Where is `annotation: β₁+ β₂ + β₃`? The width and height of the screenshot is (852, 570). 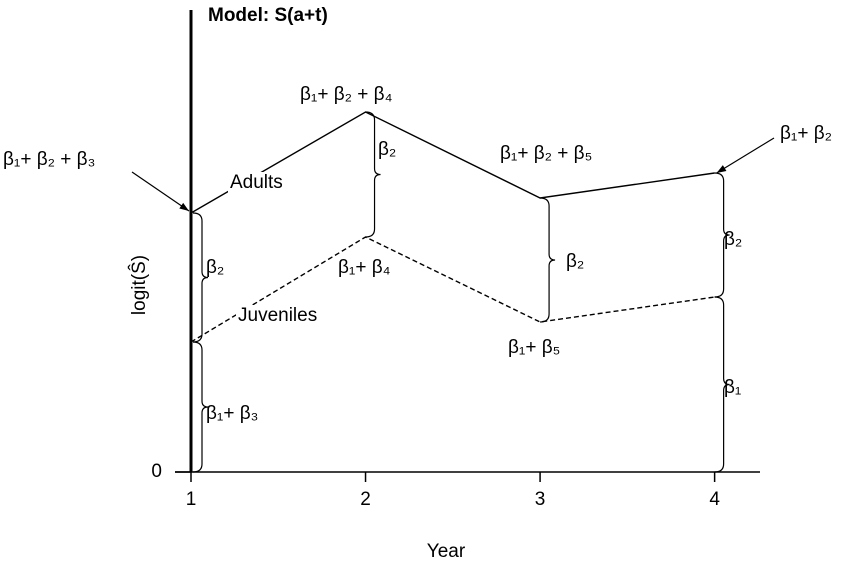 annotation: β₁+ β₂ + β₃ is located at coordinates (49, 159).